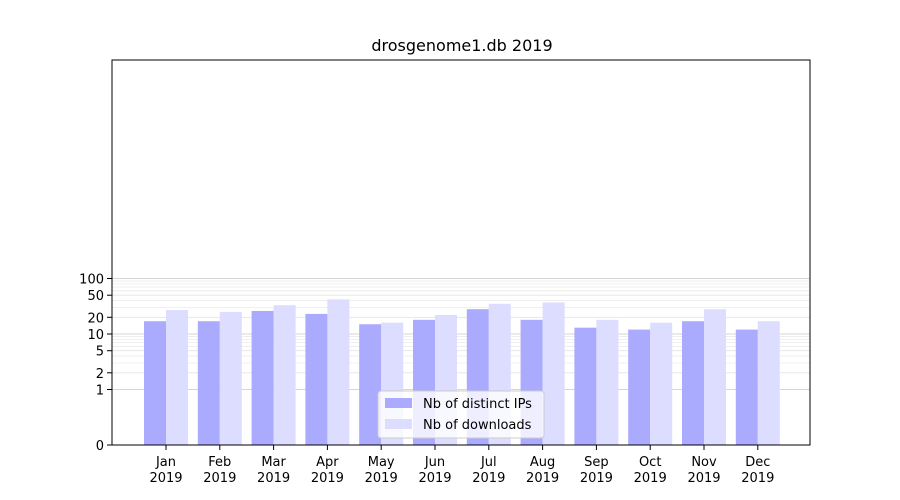 This screenshot has height=500, width=900. Describe the element at coordinates (488, 462) in the screenshot. I see `x-tick-label: Jul` at that location.